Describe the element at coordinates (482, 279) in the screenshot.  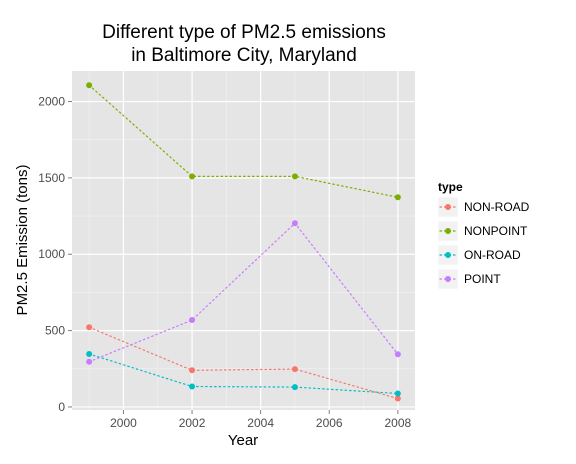
I see `legend-label-point: POINT` at that location.